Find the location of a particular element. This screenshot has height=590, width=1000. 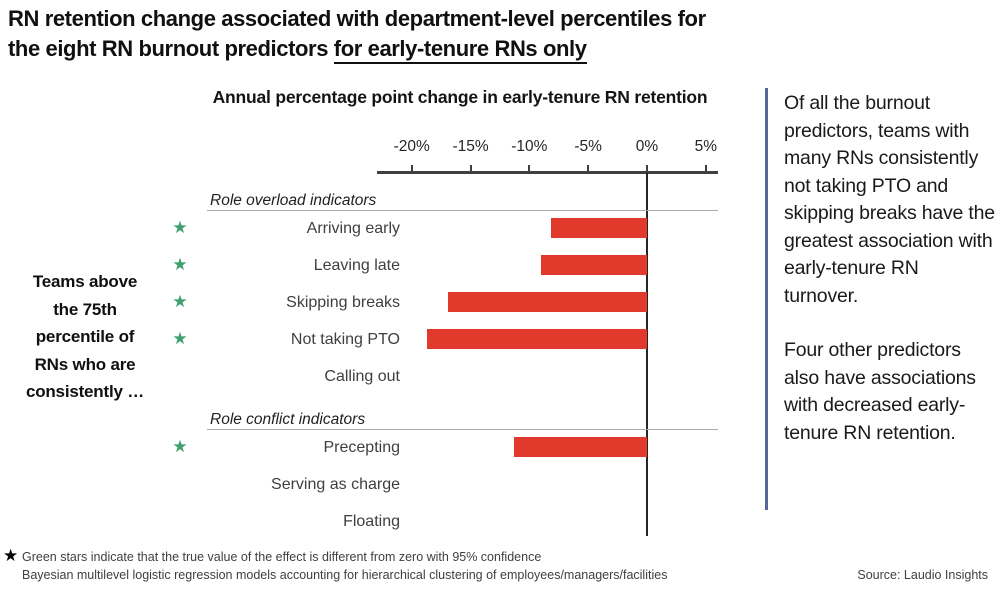

section-row: Role overload indicators is located at coordinates (462, 193).